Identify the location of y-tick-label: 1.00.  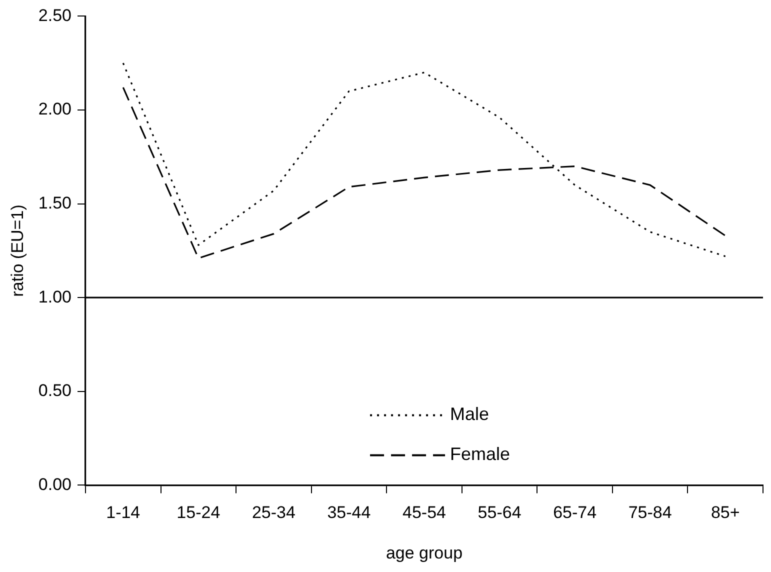
(55, 296).